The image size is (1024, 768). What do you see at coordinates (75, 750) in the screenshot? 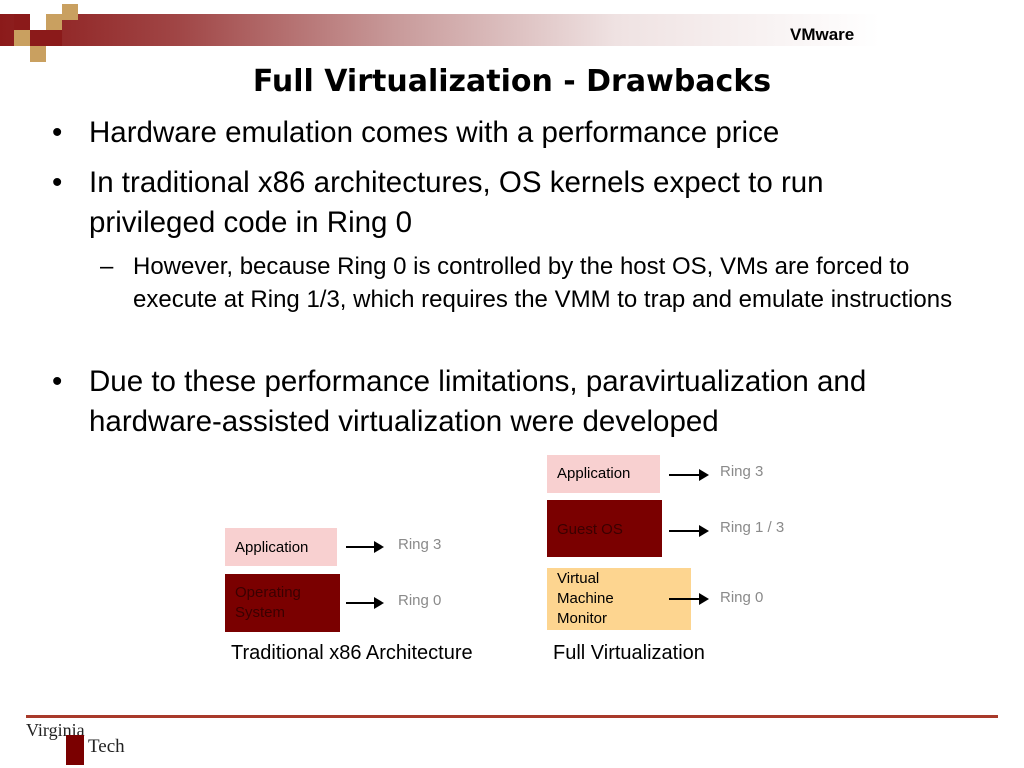
I see `logo-emblem-icon` at bounding box center [75, 750].